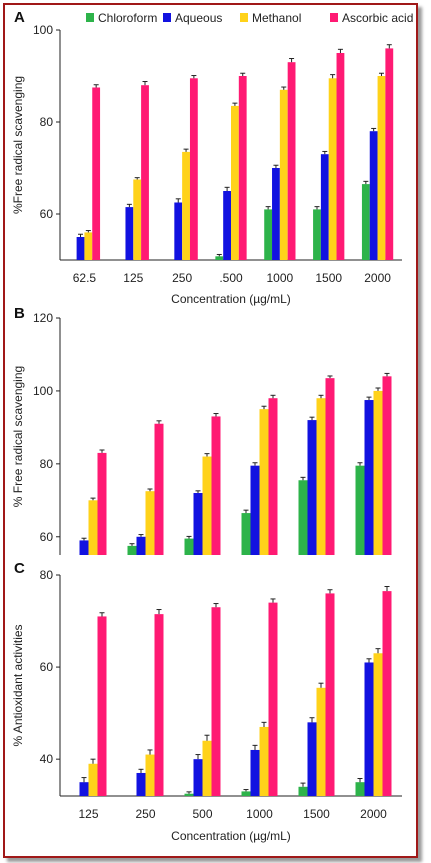  What do you see at coordinates (47, 464) in the screenshot?
I see `panel-b-y-tick-label: 80` at bounding box center [47, 464].